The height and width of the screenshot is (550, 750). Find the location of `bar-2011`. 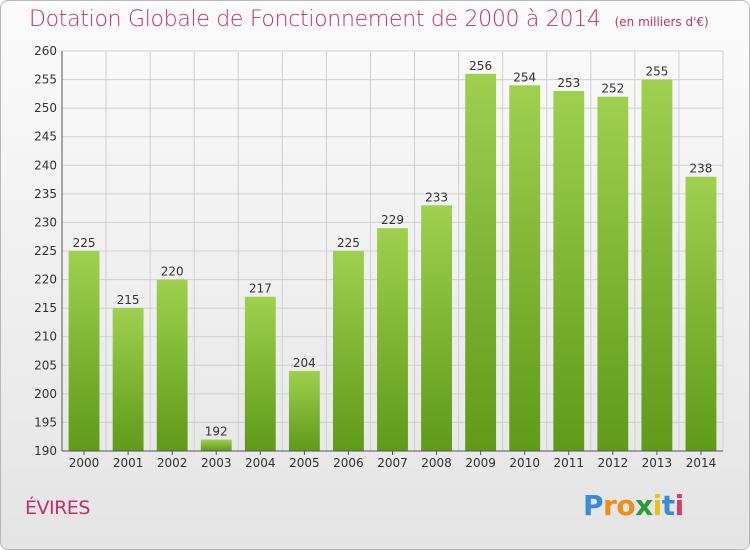

bar-2011 is located at coordinates (569, 271).